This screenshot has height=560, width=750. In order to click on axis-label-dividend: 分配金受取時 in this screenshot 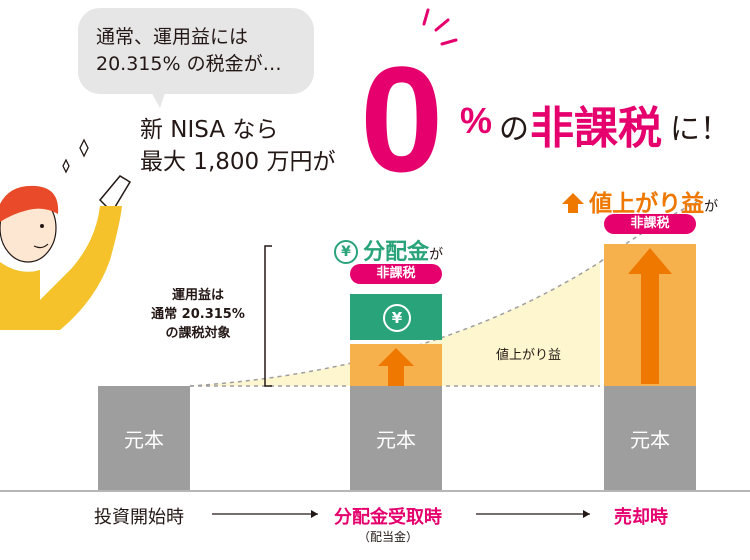, I will do `click(388, 517)`.